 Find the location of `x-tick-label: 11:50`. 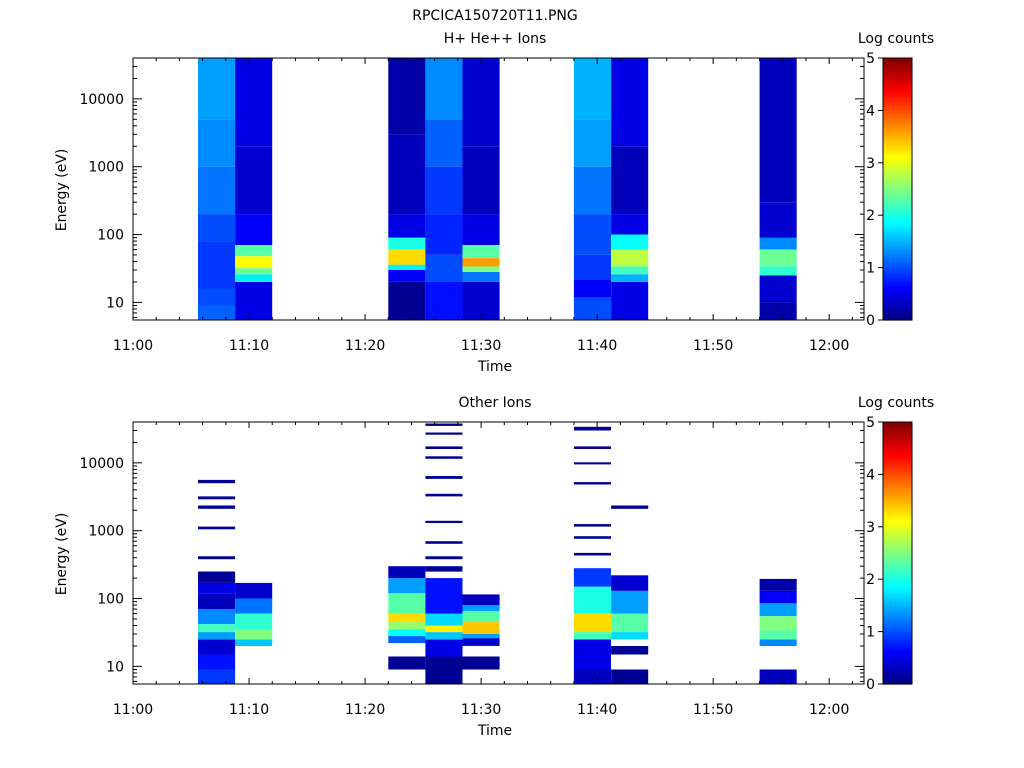

x-tick-label: 11:50 is located at coordinates (713, 346).